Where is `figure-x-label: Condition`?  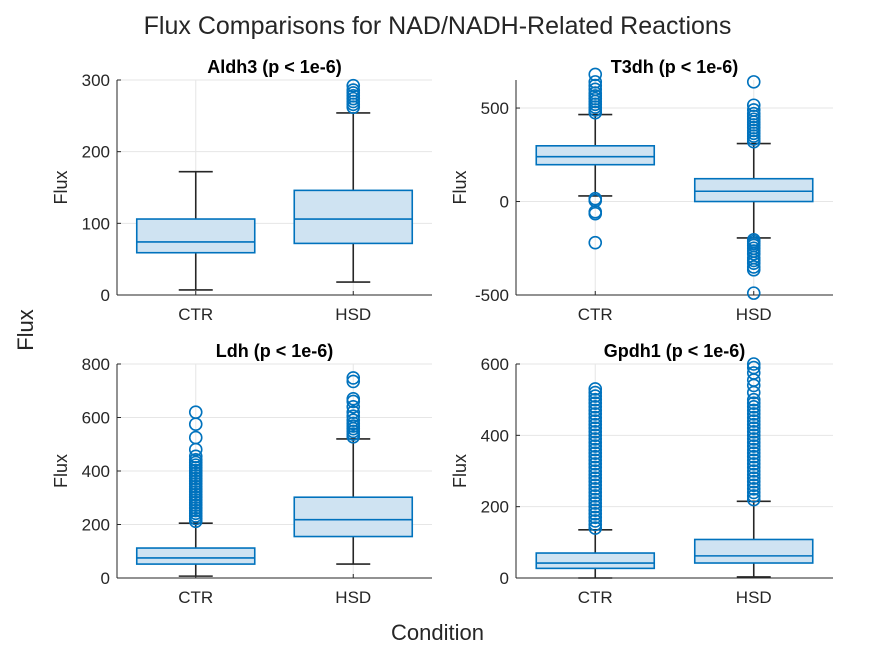 figure-x-label: Condition is located at coordinates (437, 632).